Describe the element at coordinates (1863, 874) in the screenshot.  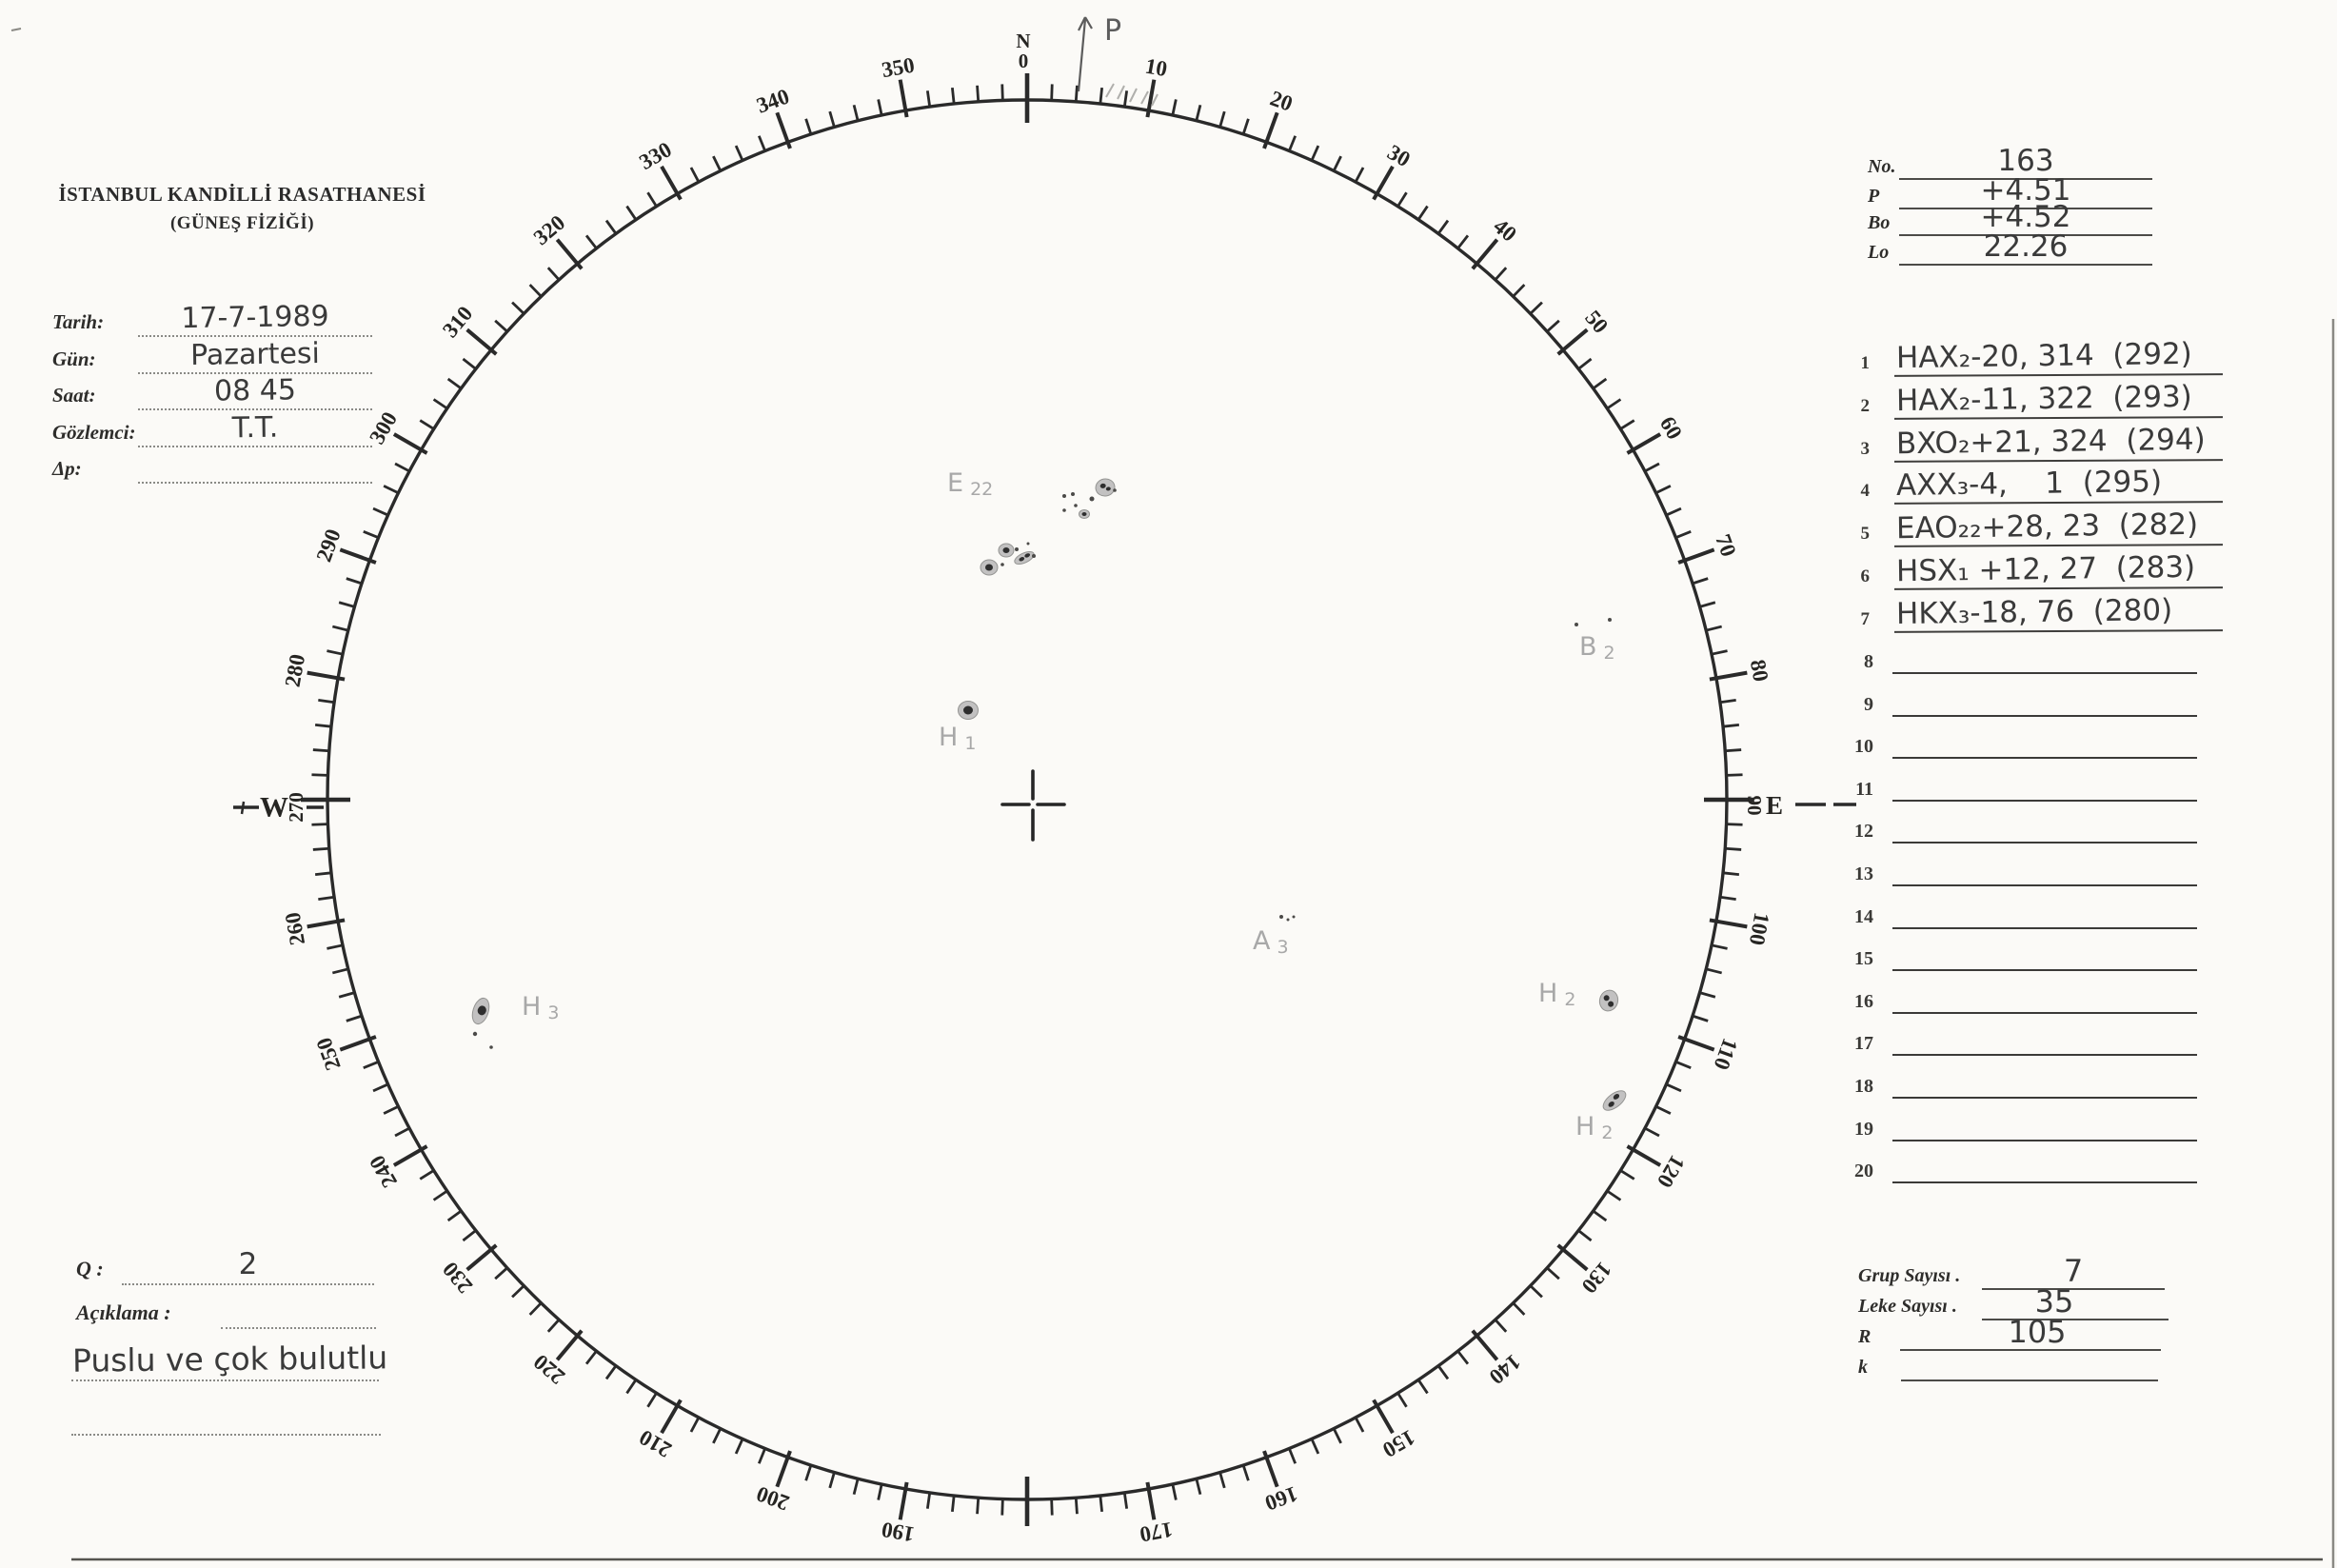
I see `group-row-number: 13` at that location.